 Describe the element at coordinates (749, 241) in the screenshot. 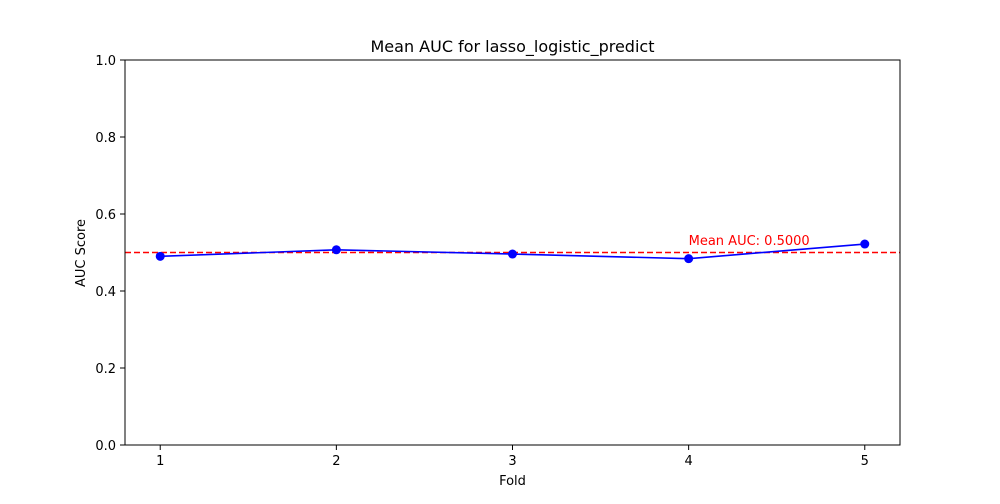

I see `mean-auc-annotation: Mean AUC: 0.5000` at that location.